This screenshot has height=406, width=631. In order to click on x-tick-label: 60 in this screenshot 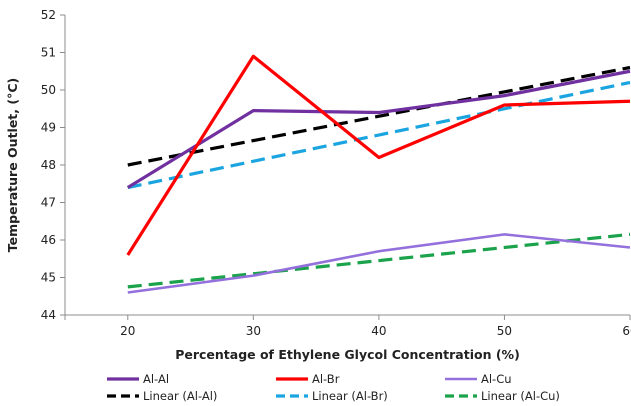, I will do `click(626, 331)`.